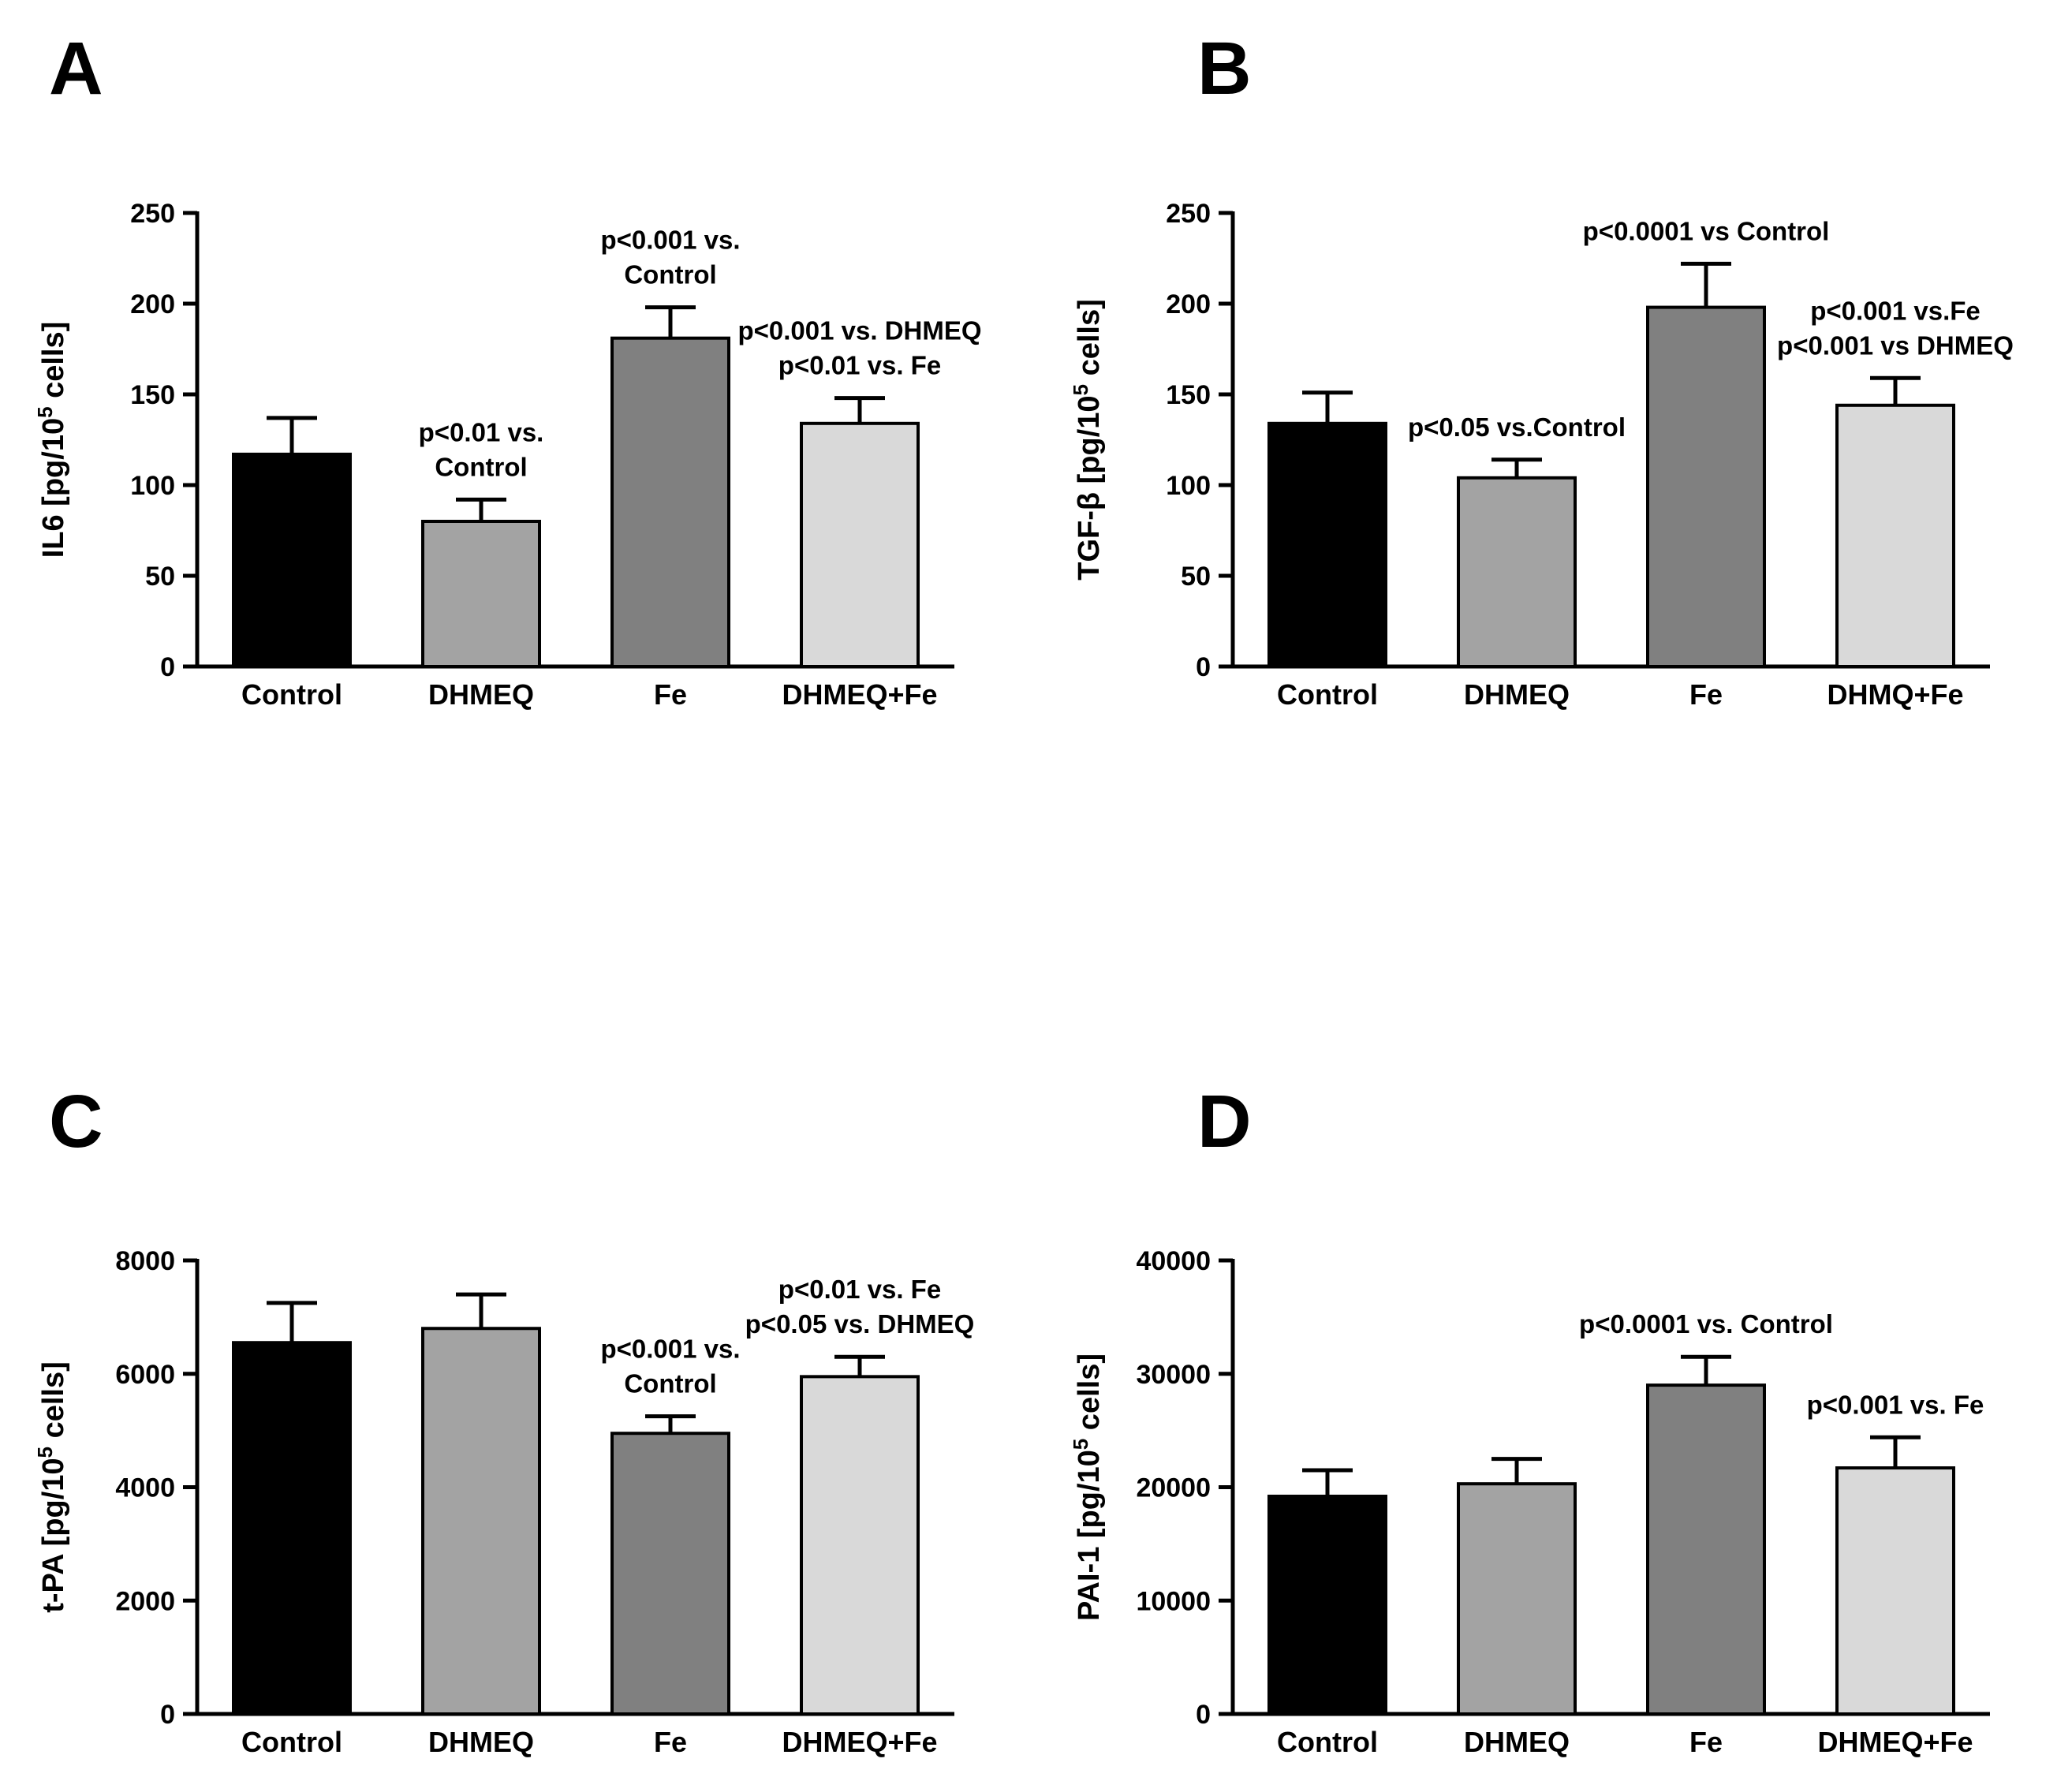 The width and height of the screenshot is (2072, 1781). I want to click on y-tick-label: 20000, so click(1173, 1488).